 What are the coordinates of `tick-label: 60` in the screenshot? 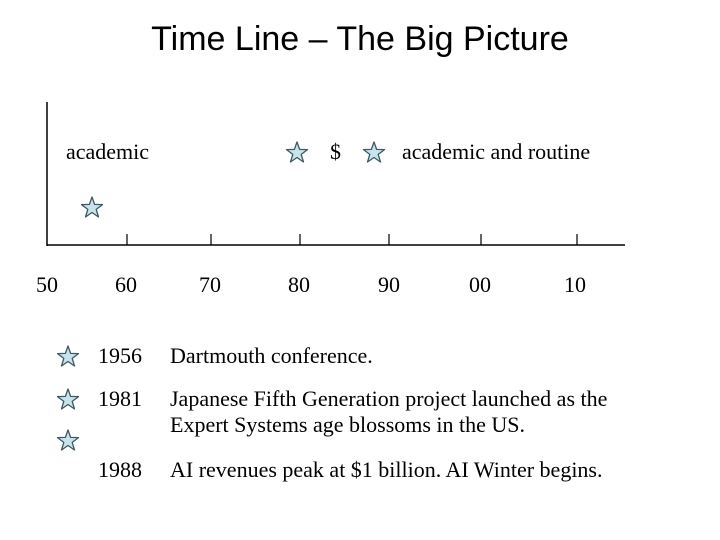 It's located at (126, 284).